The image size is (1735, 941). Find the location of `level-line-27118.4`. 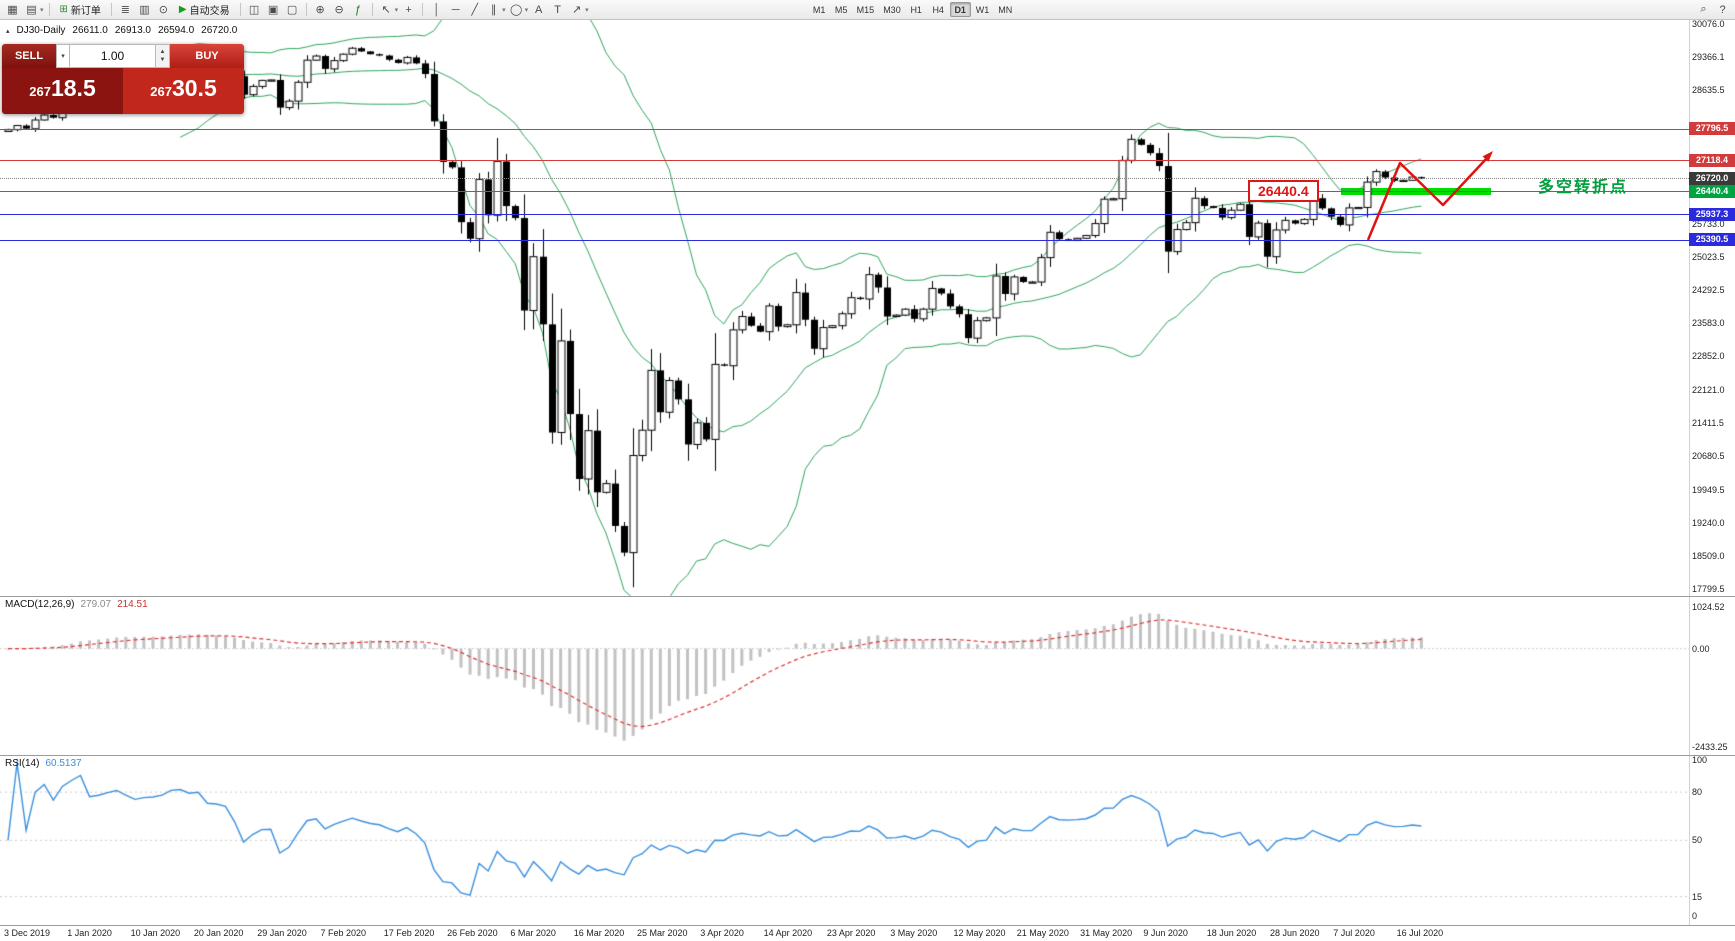

level-line-27118.4 is located at coordinates (844, 161).